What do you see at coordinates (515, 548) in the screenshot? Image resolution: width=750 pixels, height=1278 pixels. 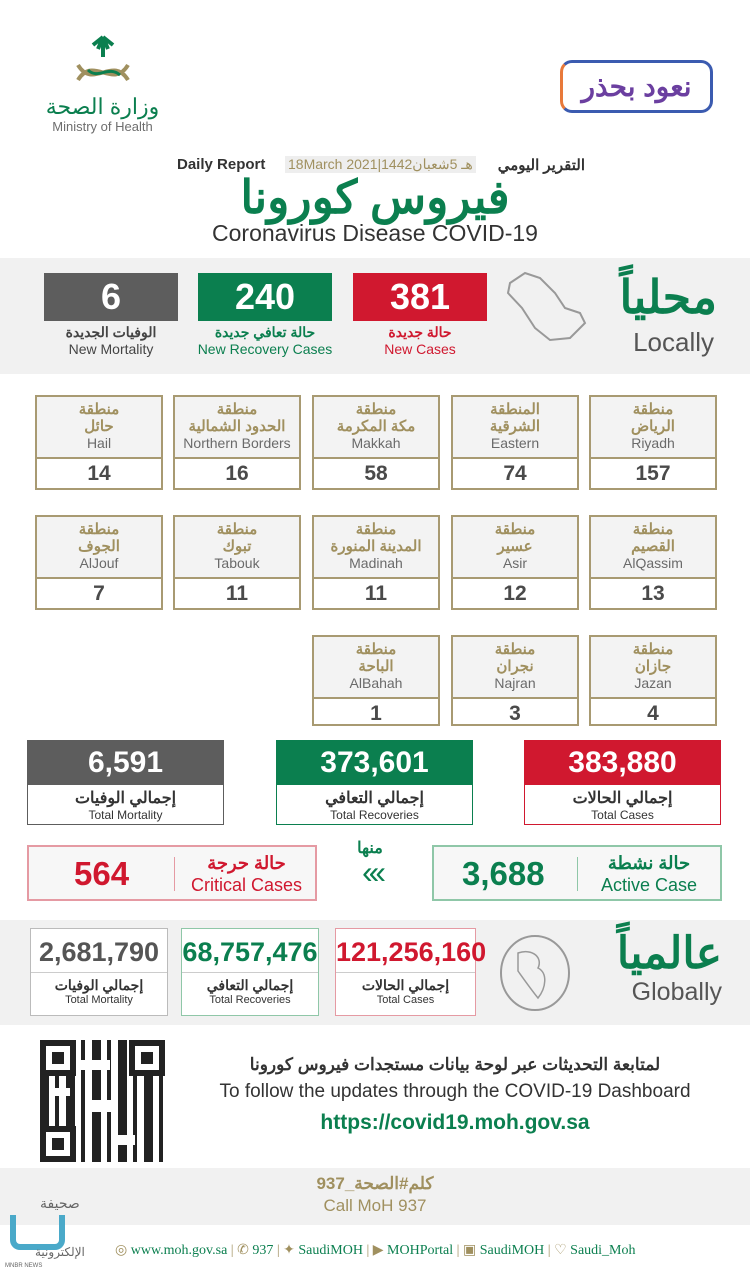 I see `region-label: منطقة عسير Asir` at bounding box center [515, 548].